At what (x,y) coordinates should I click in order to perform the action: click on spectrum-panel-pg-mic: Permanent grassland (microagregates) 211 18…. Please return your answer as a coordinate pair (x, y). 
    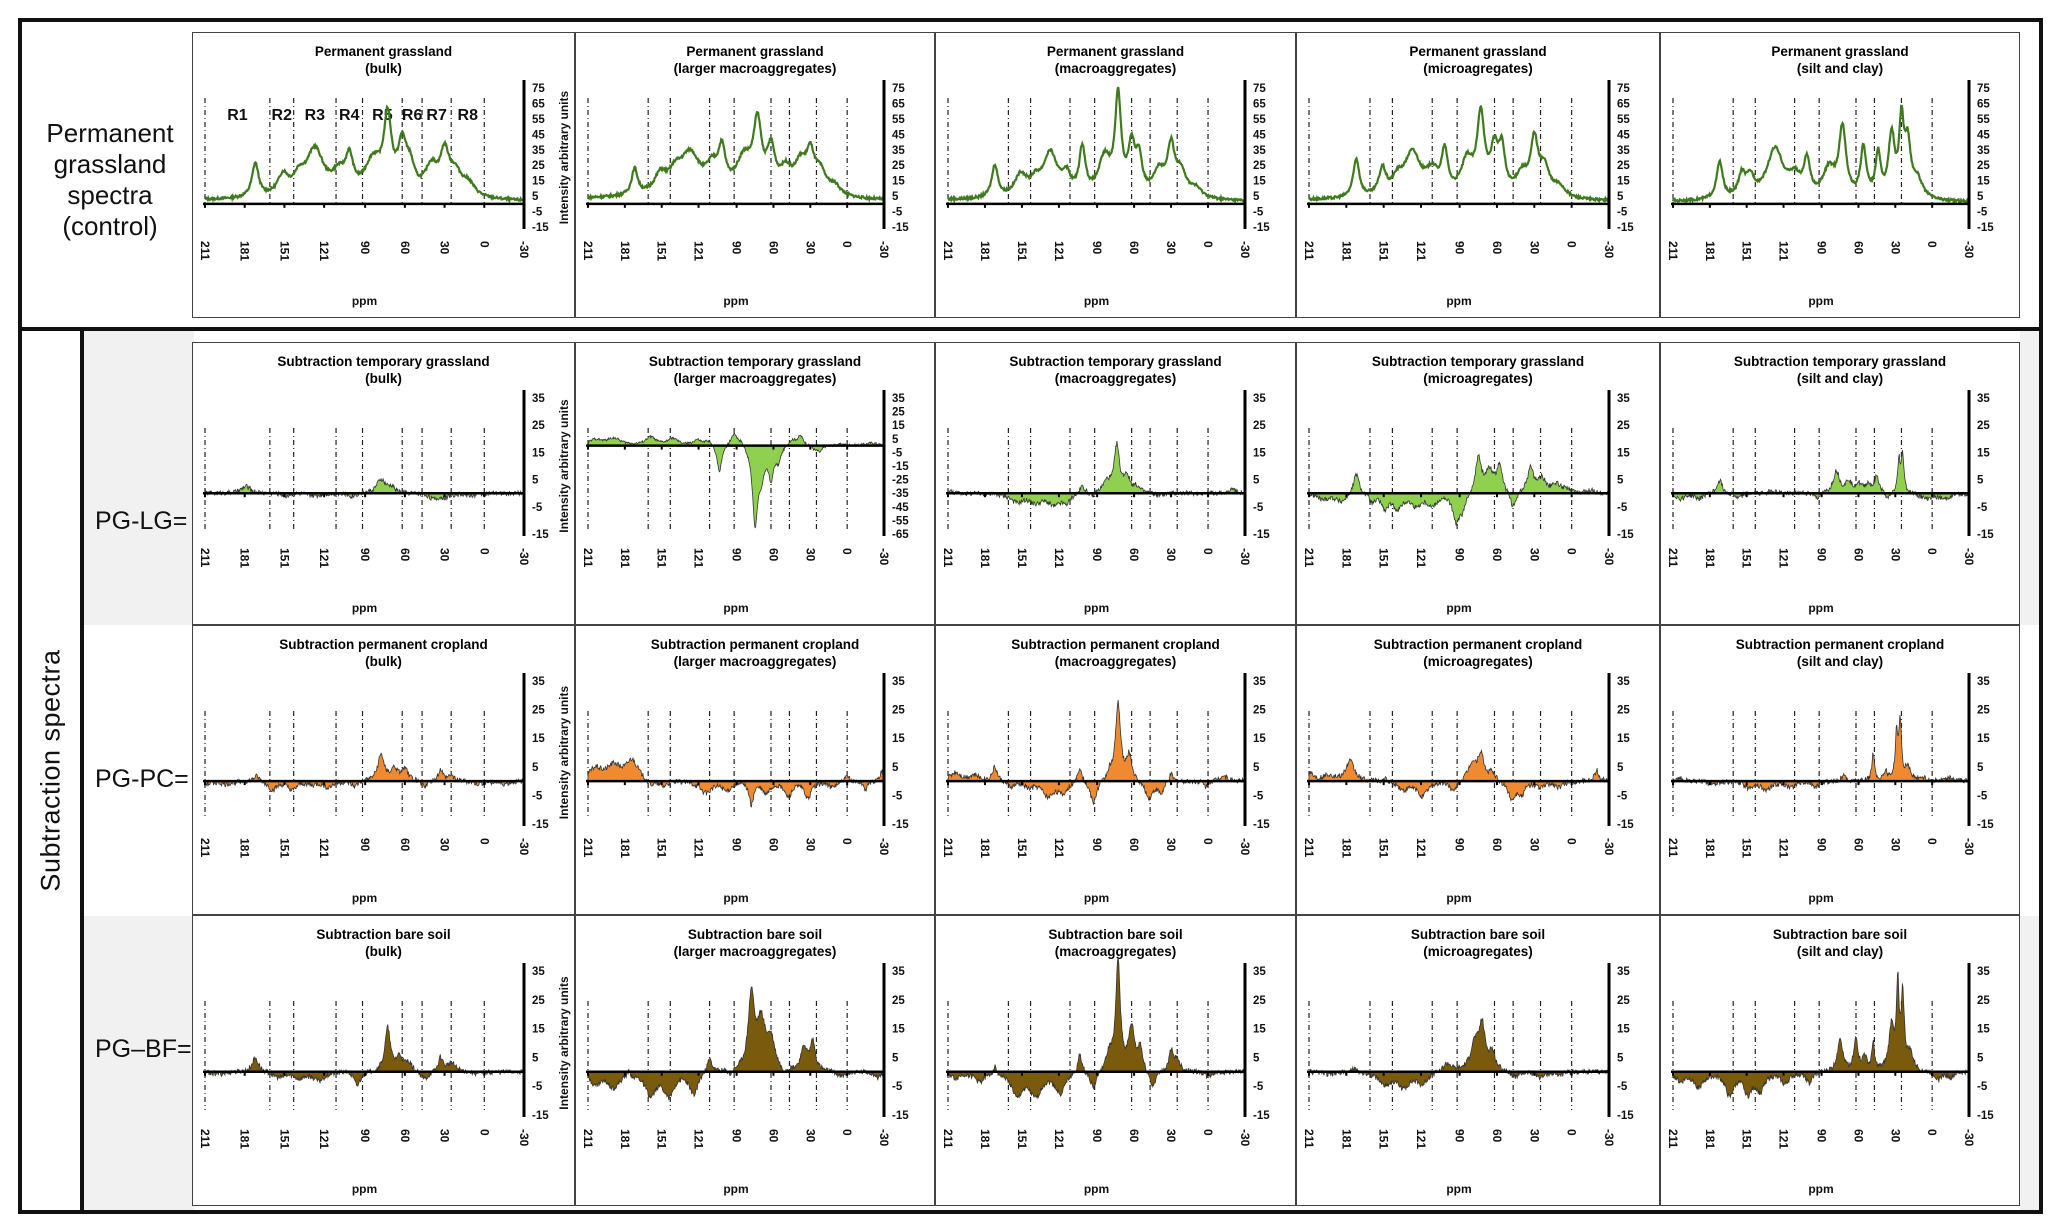
    Looking at the image, I should click on (1478, 175).